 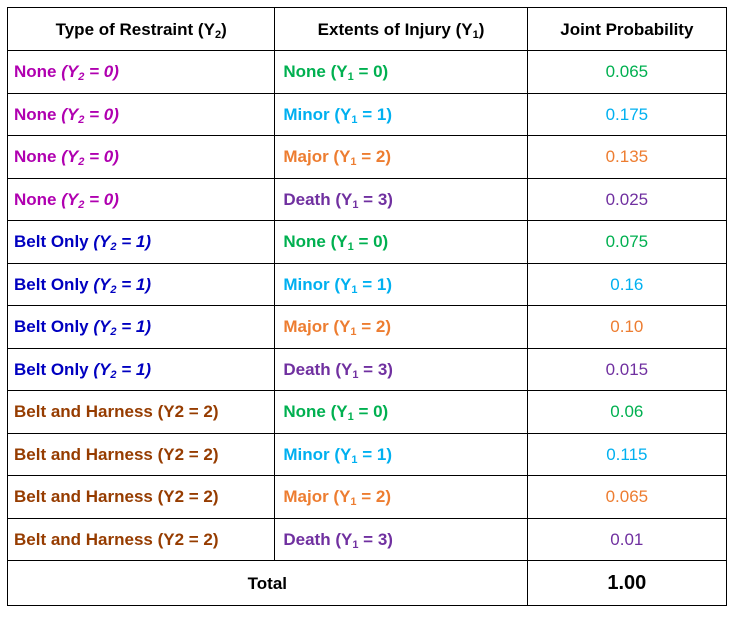 I want to click on table-row: None (Y2 = 0) Minor (Y1 = 1) 0.175, so click(x=367, y=114).